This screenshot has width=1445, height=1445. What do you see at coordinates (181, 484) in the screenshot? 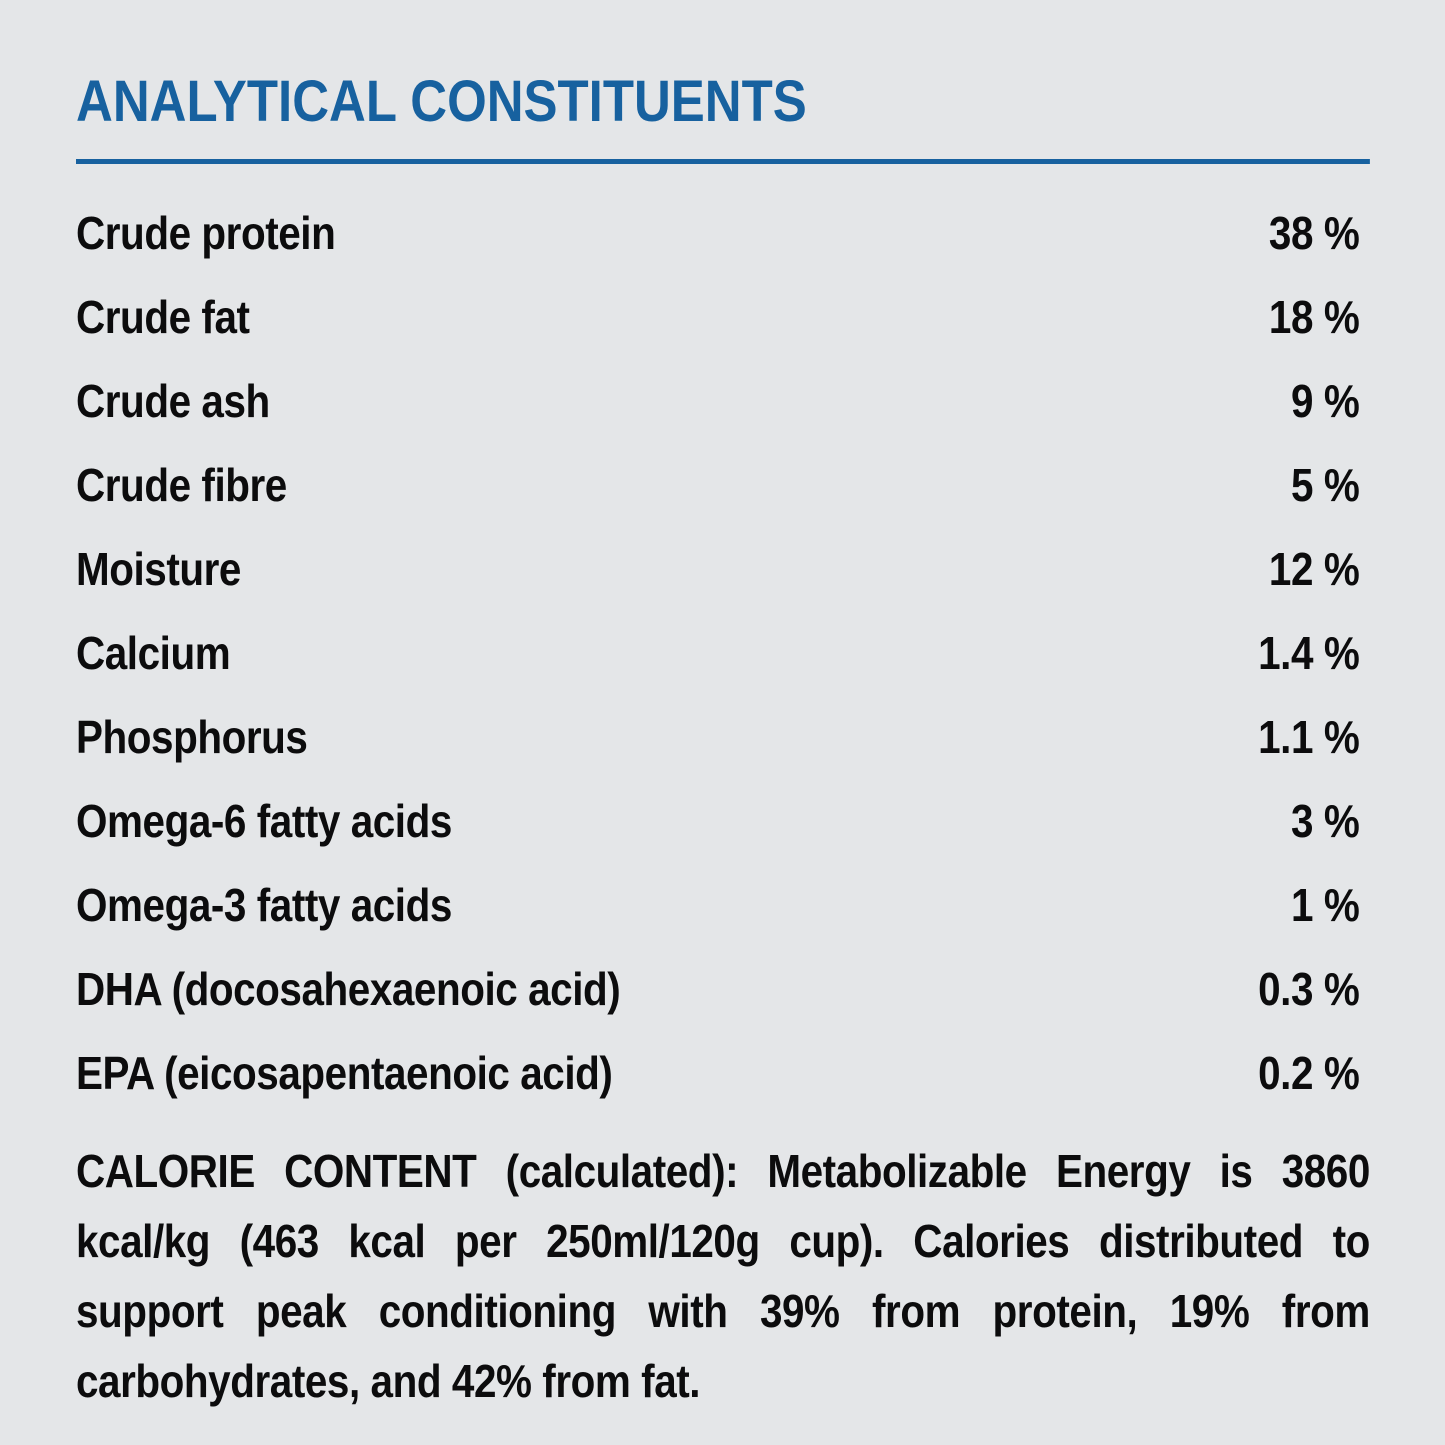
I see `constituent-name: Crude fibre` at bounding box center [181, 484].